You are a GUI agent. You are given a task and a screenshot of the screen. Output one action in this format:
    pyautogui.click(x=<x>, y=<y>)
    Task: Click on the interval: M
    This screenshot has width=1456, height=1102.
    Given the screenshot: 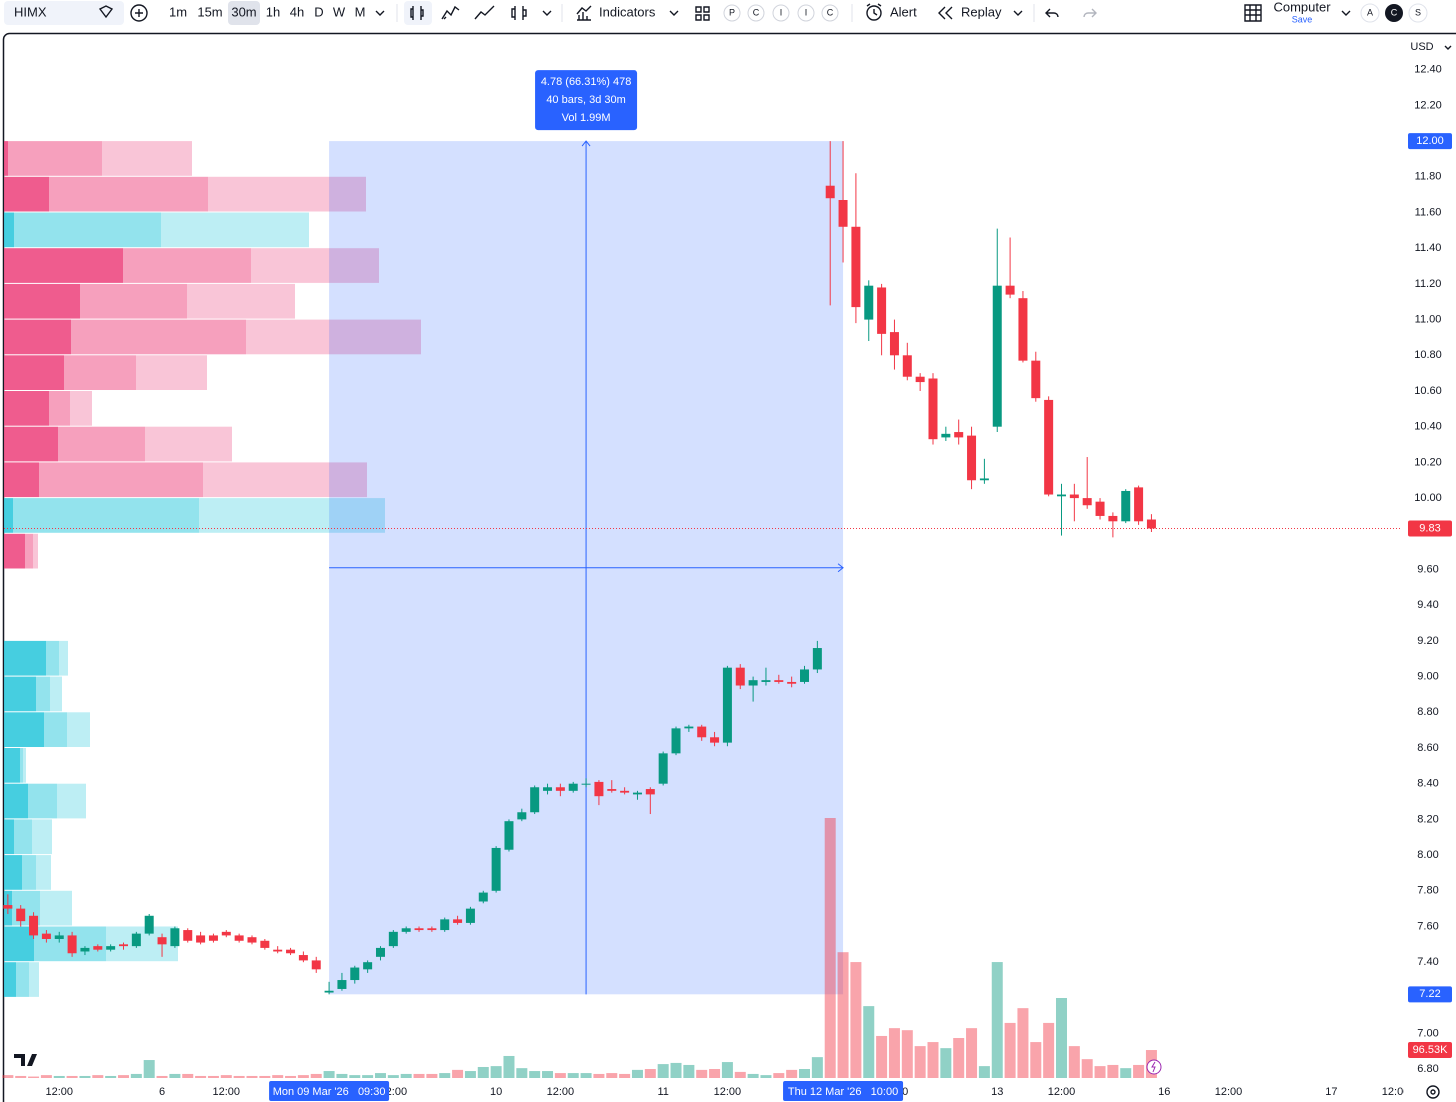 What is the action you would take?
    pyautogui.click(x=360, y=11)
    